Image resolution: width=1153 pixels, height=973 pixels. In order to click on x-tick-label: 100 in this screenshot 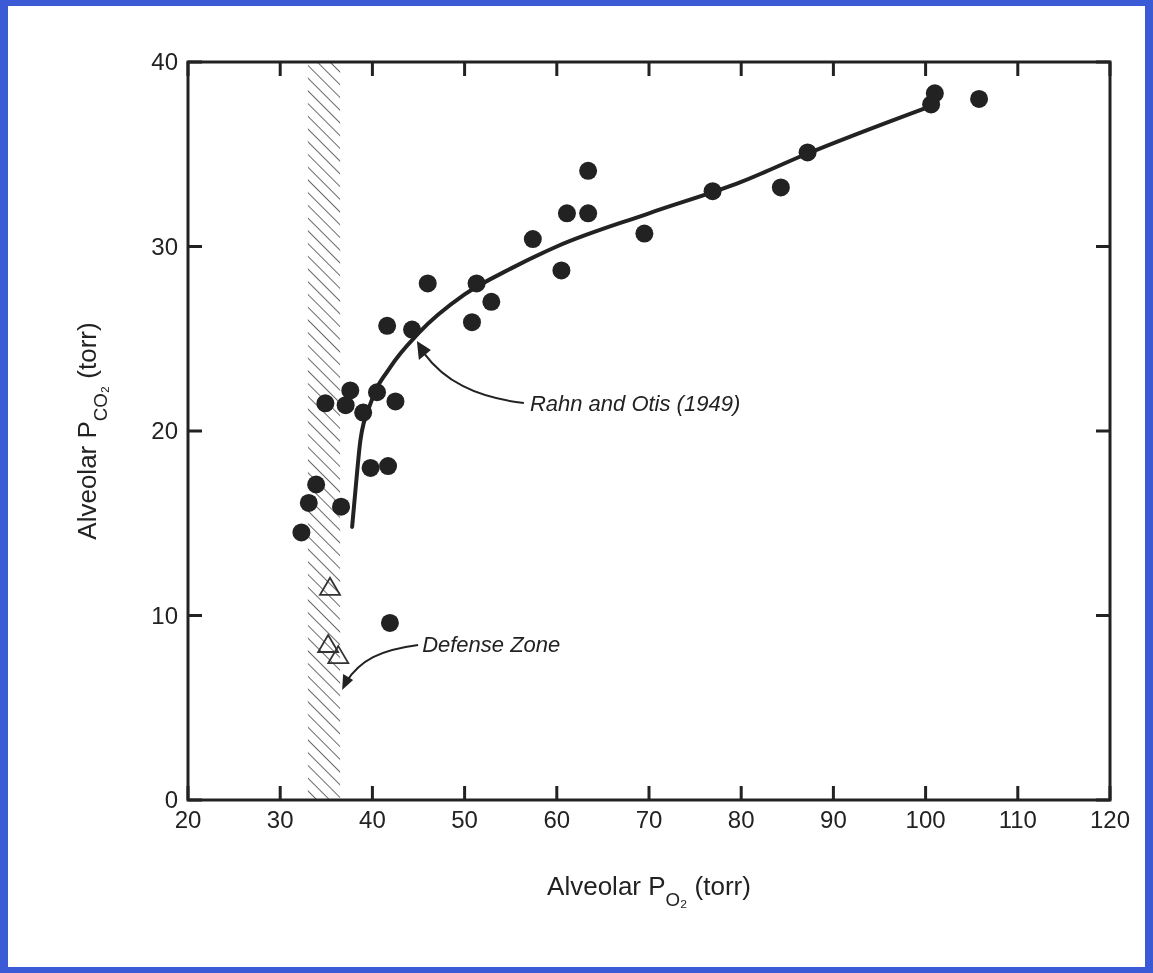, I will do `click(925, 819)`.